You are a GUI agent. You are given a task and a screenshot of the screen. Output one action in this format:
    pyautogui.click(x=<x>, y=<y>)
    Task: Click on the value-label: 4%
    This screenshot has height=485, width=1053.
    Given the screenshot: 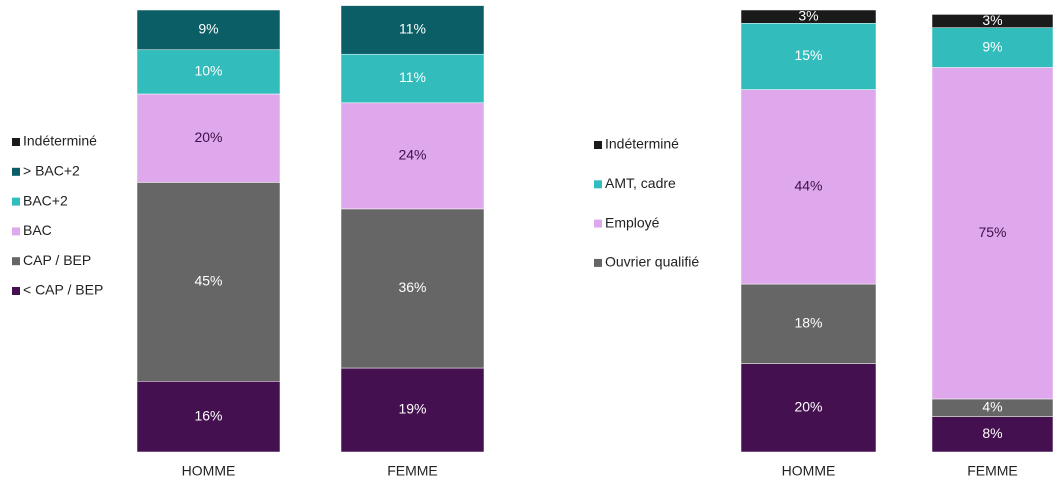 What is the action you would take?
    pyautogui.click(x=992, y=407)
    